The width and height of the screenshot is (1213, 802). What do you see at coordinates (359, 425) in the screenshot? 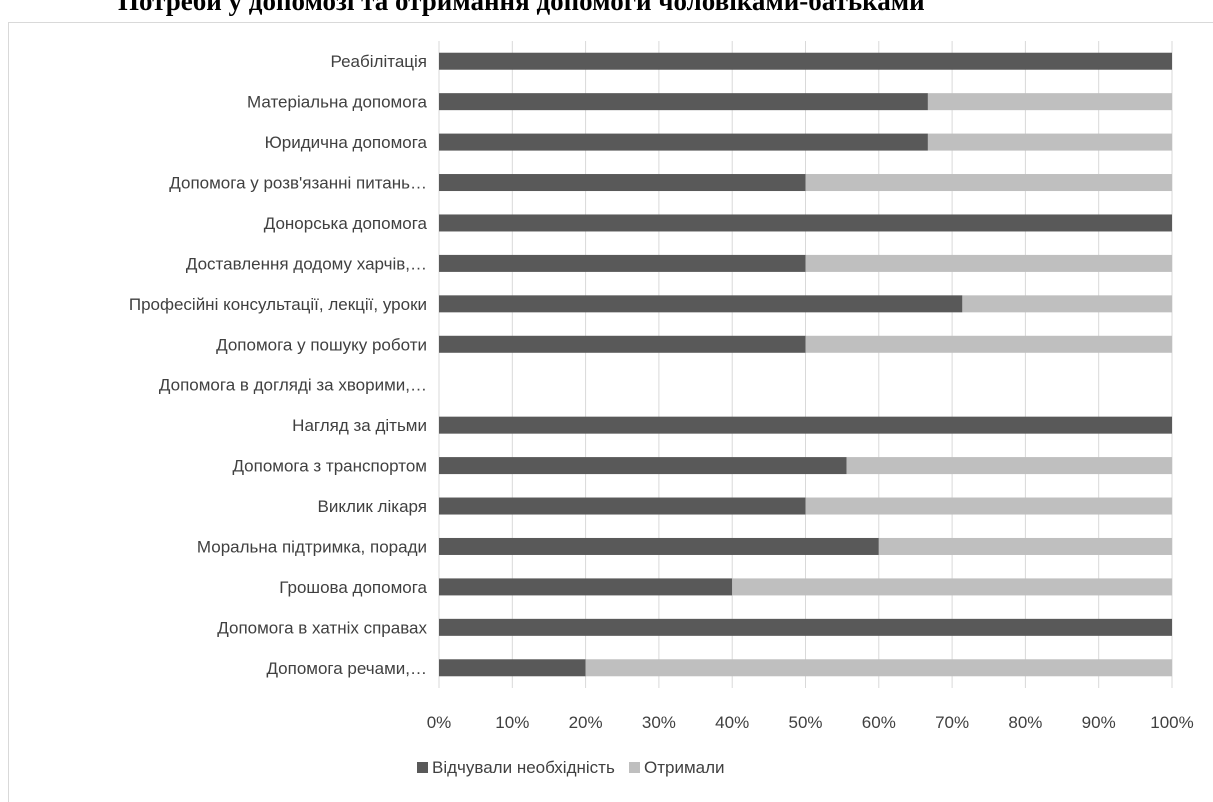
I see `category-label: Нагляд за дітьми` at bounding box center [359, 425].